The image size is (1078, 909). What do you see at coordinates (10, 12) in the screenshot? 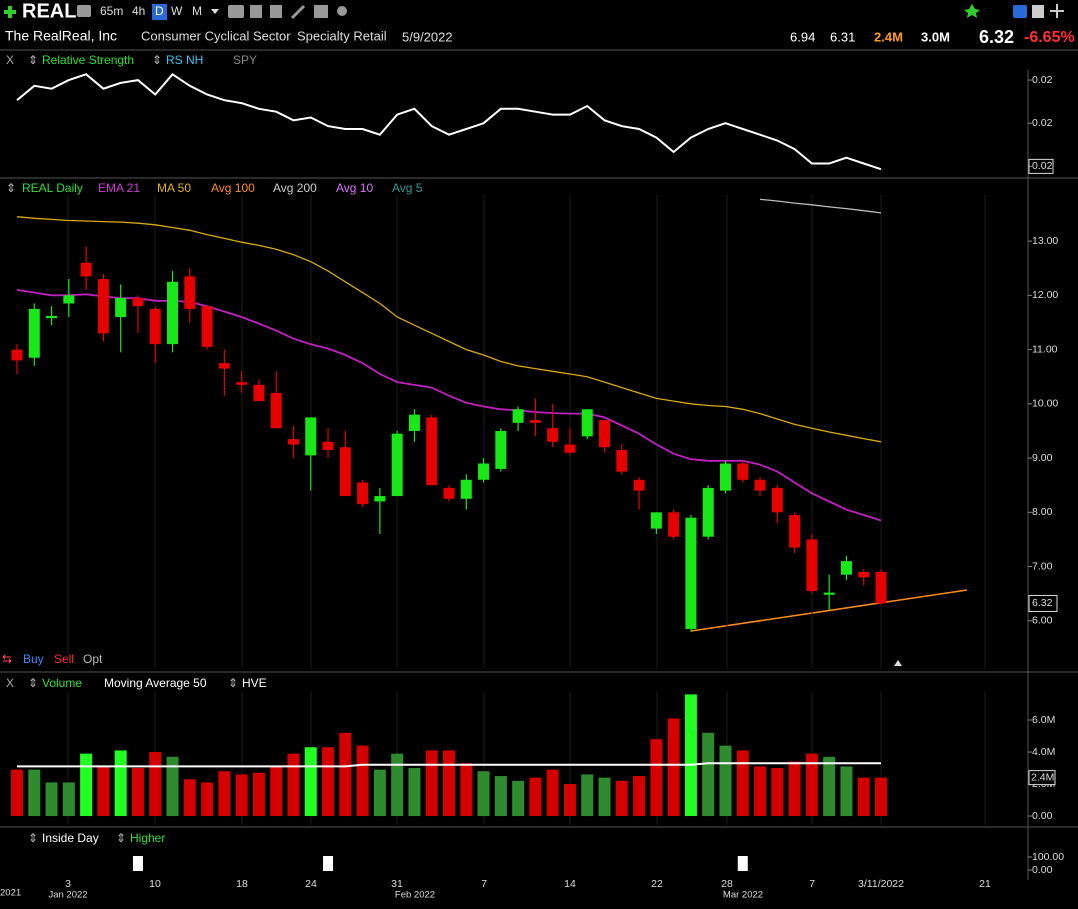
I see `add-icon` at bounding box center [10, 12].